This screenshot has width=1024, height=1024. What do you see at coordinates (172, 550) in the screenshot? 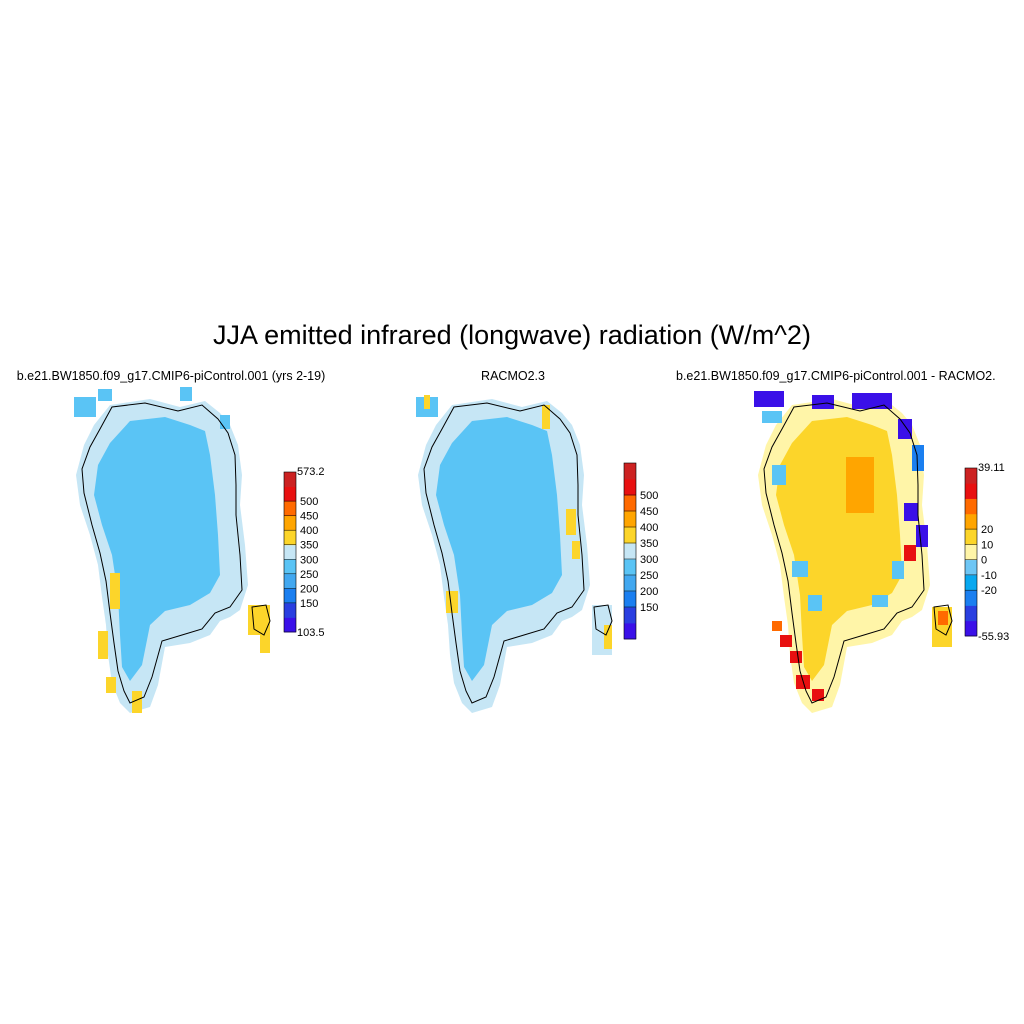
I see `map-panel-model` at bounding box center [172, 550].